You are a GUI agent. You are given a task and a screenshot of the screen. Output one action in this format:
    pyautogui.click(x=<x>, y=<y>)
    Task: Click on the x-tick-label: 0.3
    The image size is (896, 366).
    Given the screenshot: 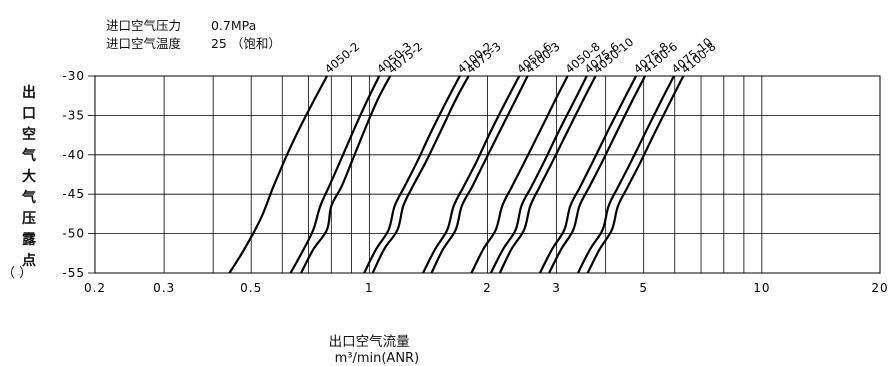 What is the action you would take?
    pyautogui.click(x=164, y=288)
    